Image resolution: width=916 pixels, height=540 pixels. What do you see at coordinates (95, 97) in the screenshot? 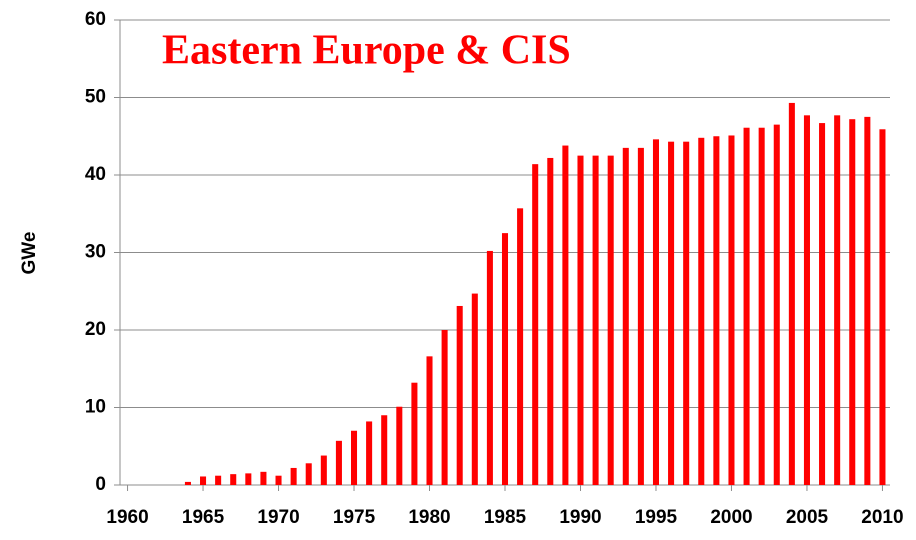
I see `y-tick-label: 50` at bounding box center [95, 97].